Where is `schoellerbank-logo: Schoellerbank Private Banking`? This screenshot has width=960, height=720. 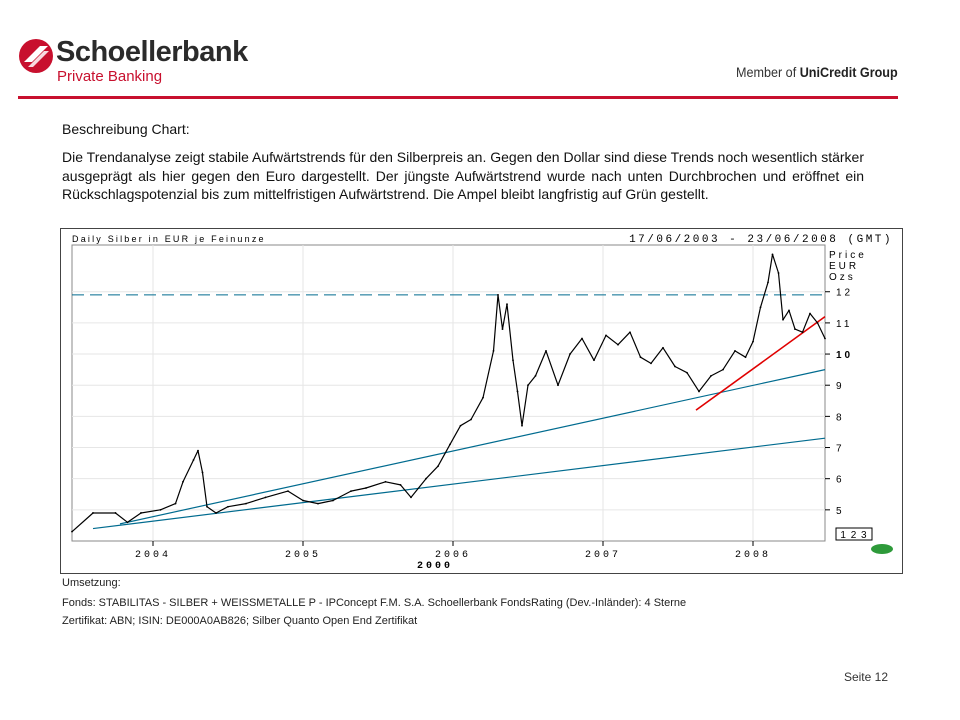 schoellerbank-logo: Schoellerbank Private Banking is located at coordinates (138, 62).